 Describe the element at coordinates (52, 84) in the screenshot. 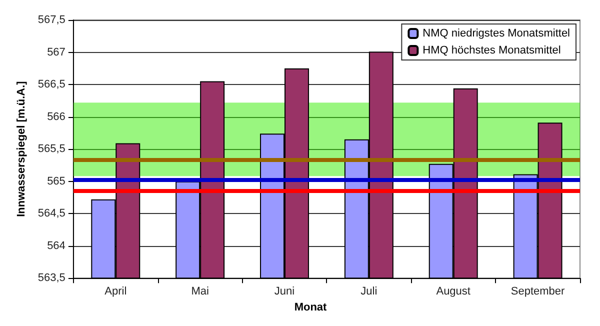

I see `y-tick-label: 566,5` at that location.